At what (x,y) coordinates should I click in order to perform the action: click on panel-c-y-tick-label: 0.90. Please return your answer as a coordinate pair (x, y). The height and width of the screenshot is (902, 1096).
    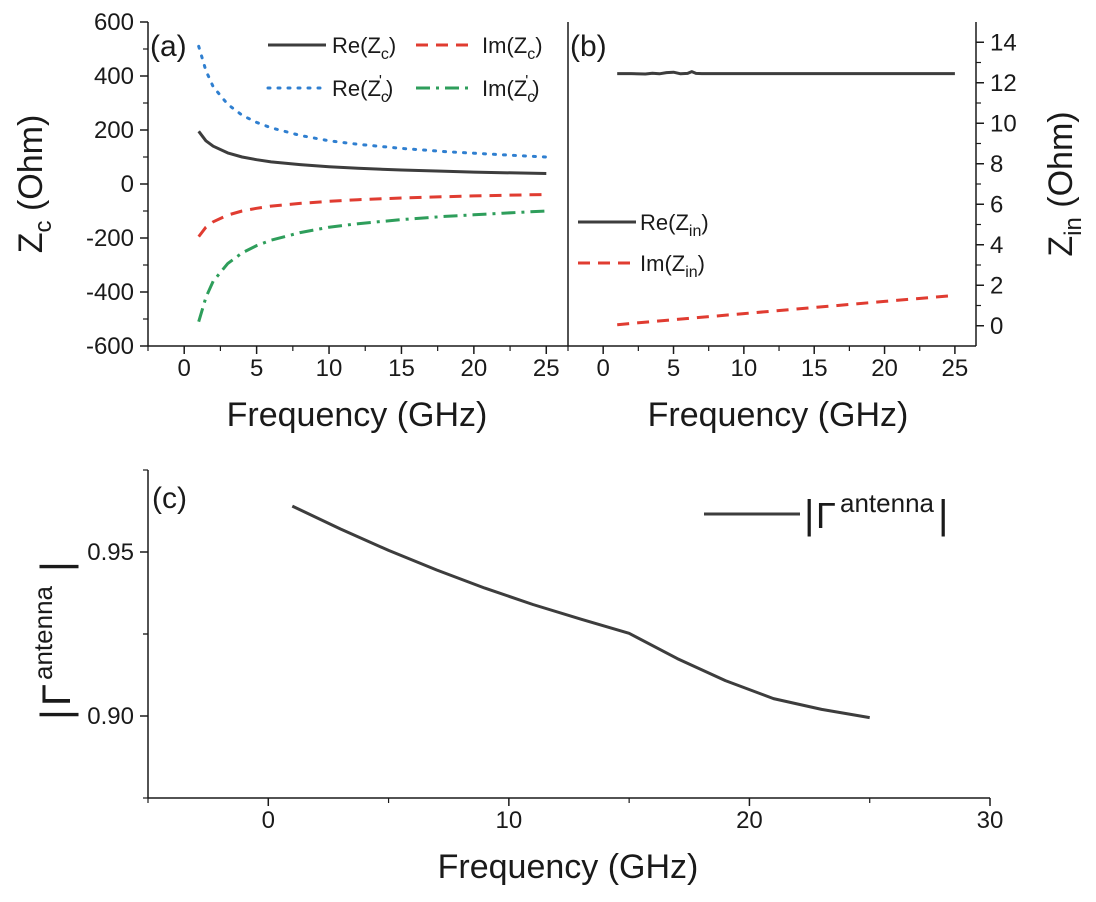
    Looking at the image, I should click on (110, 716).